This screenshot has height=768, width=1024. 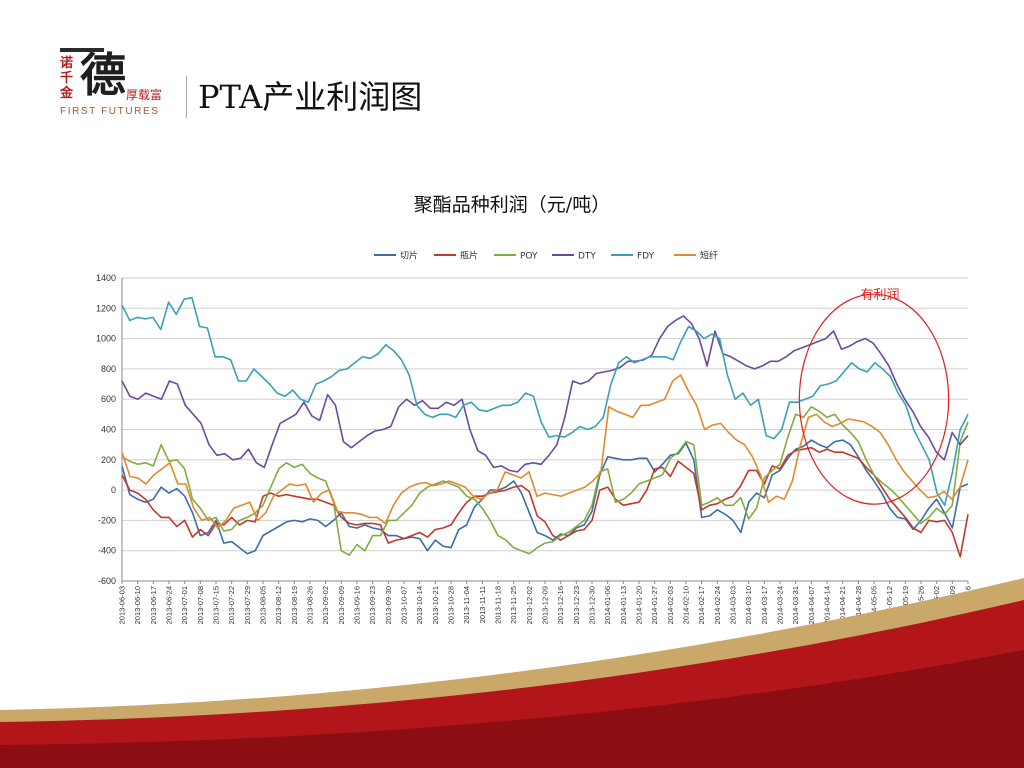 I want to click on x-tick-label: 2014-01-20, so click(x=639, y=605).